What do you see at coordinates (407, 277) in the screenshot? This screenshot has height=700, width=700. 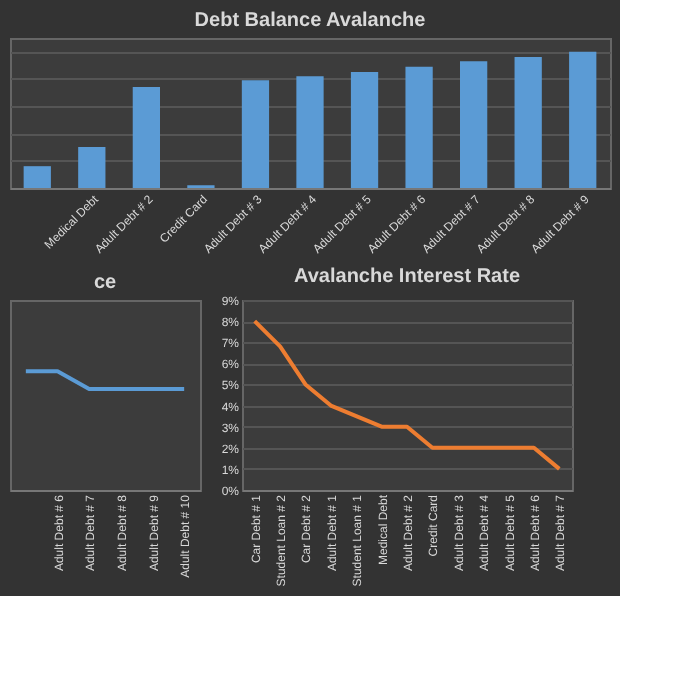 I see `chart-title: Avalanche Interest Rate` at bounding box center [407, 277].